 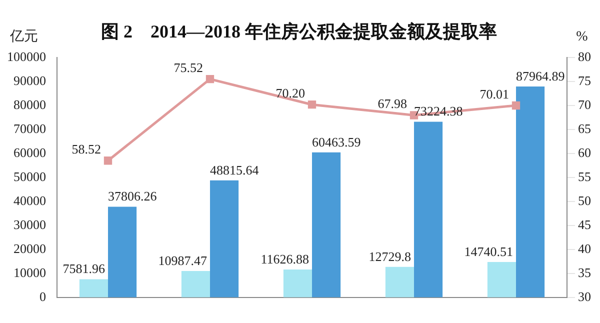 What do you see at coordinates (392, 104) in the screenshot?
I see `data-label: 67.98` at bounding box center [392, 104].